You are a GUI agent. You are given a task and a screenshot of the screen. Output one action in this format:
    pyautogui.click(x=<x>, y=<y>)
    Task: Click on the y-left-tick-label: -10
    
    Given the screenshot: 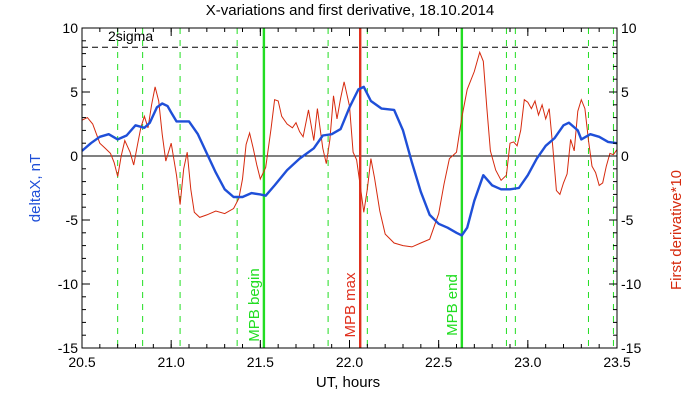 What is the action you would take?
    pyautogui.click(x=68, y=284)
    